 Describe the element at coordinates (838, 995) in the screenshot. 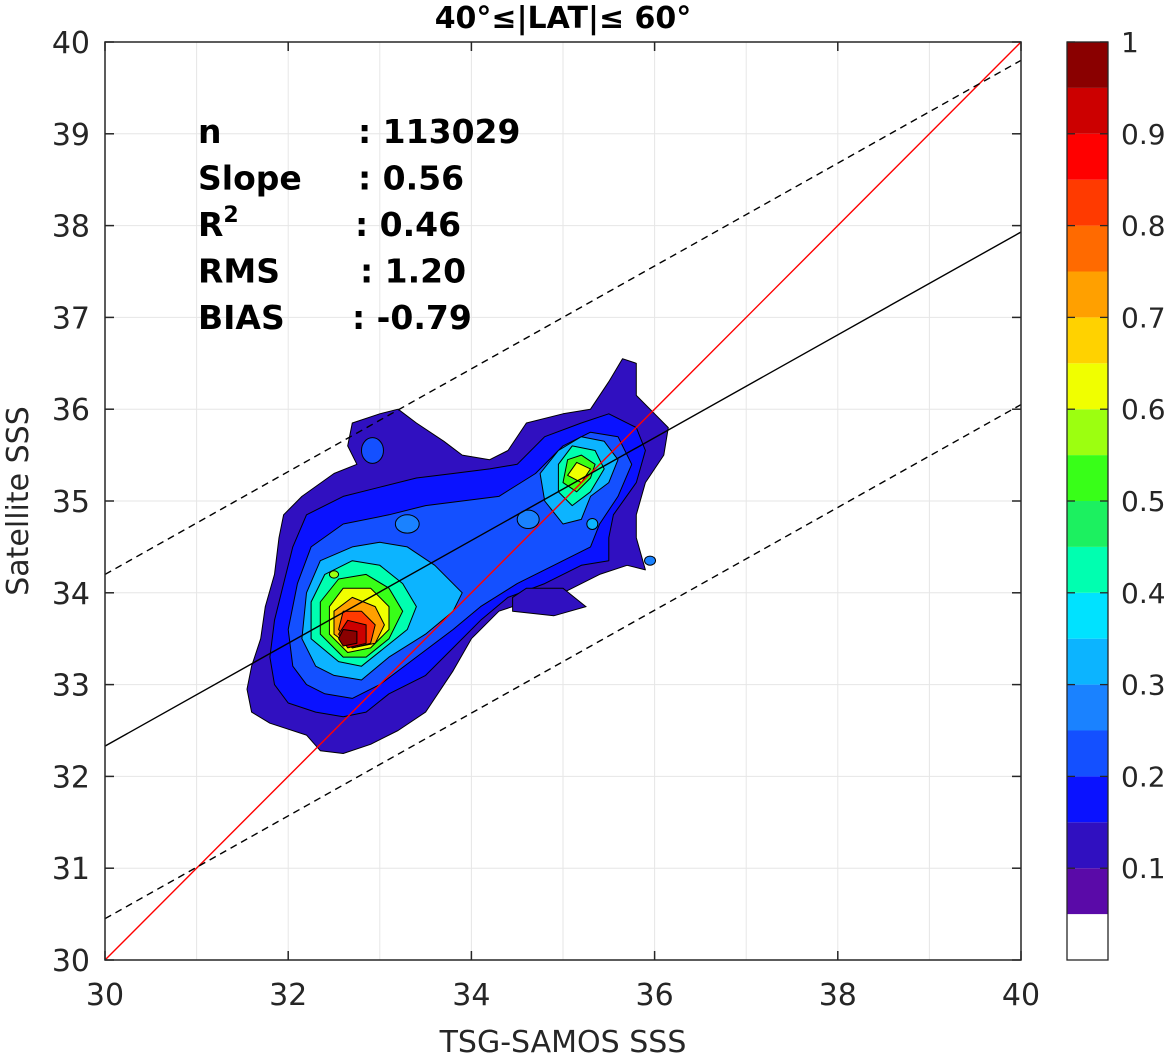

I see `x-tick-label: 38` at that location.